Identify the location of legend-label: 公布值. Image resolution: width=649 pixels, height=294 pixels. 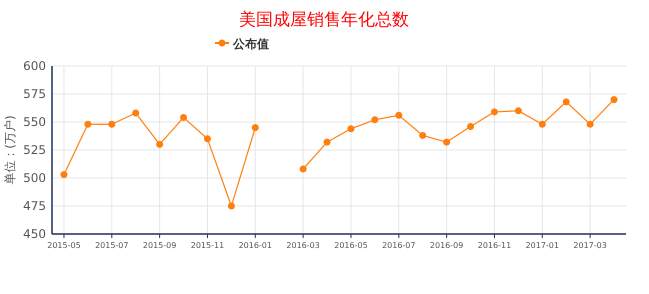
(250, 44).